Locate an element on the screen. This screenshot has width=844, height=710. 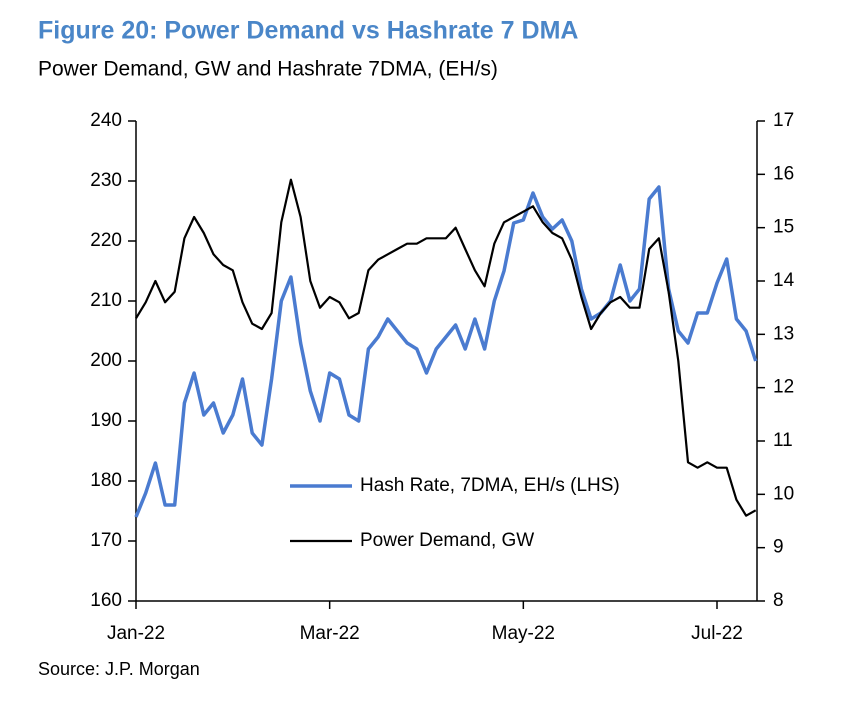
y-tick-label: 220 is located at coordinates (106, 240).